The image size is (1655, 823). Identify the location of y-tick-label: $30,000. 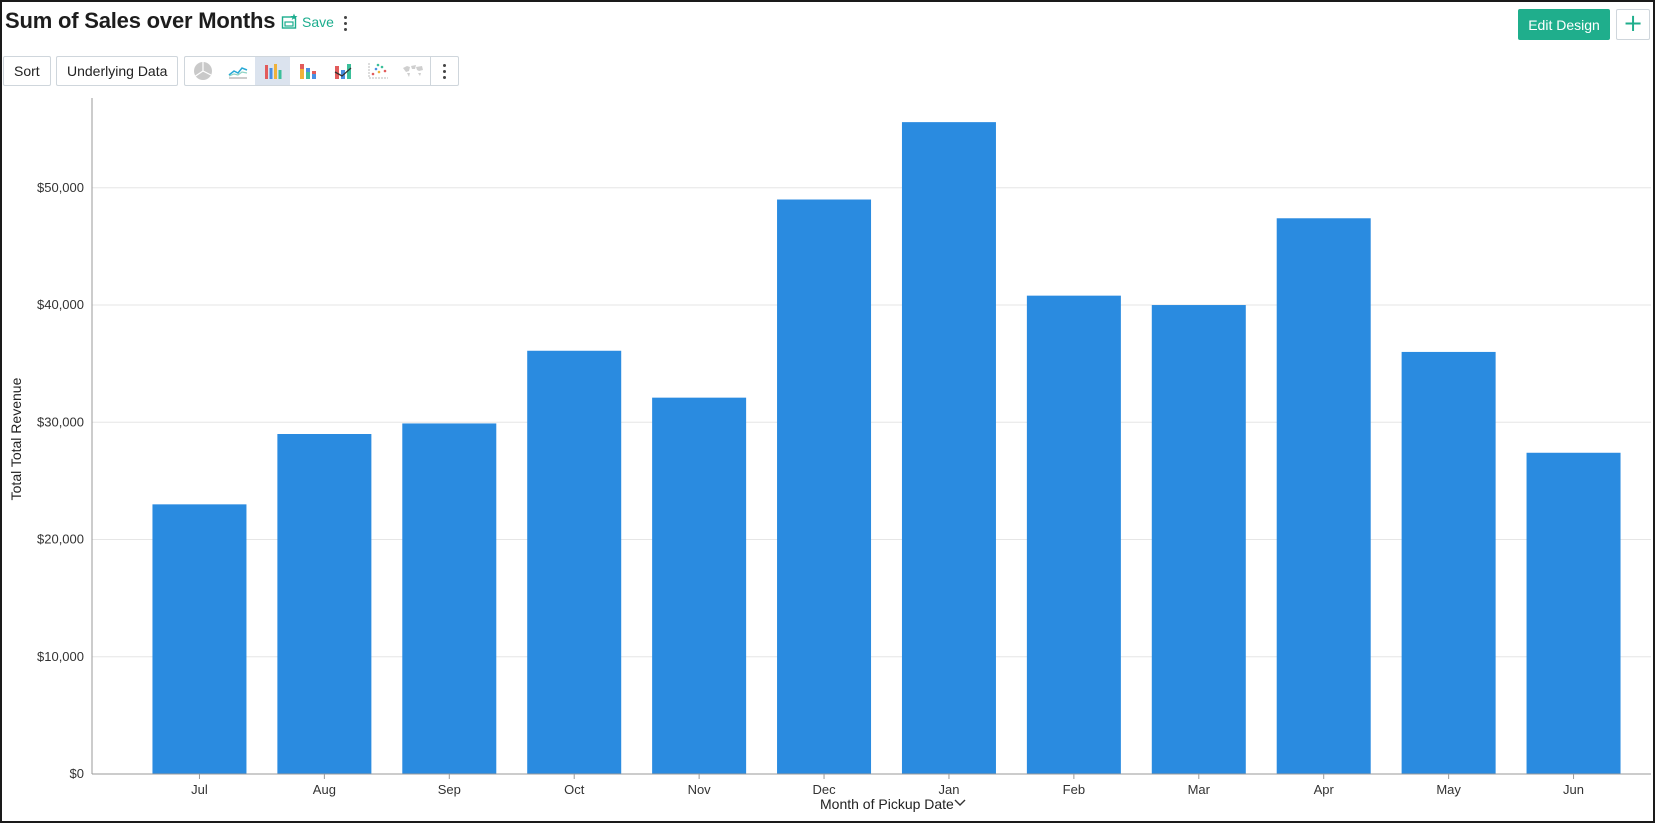
(60, 421).